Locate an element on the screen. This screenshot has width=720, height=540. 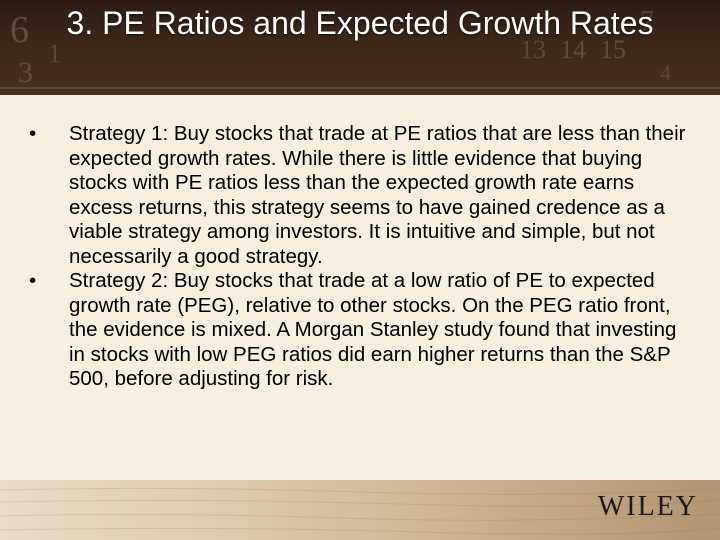
svg-text: 4 is located at coordinates (665, 72).